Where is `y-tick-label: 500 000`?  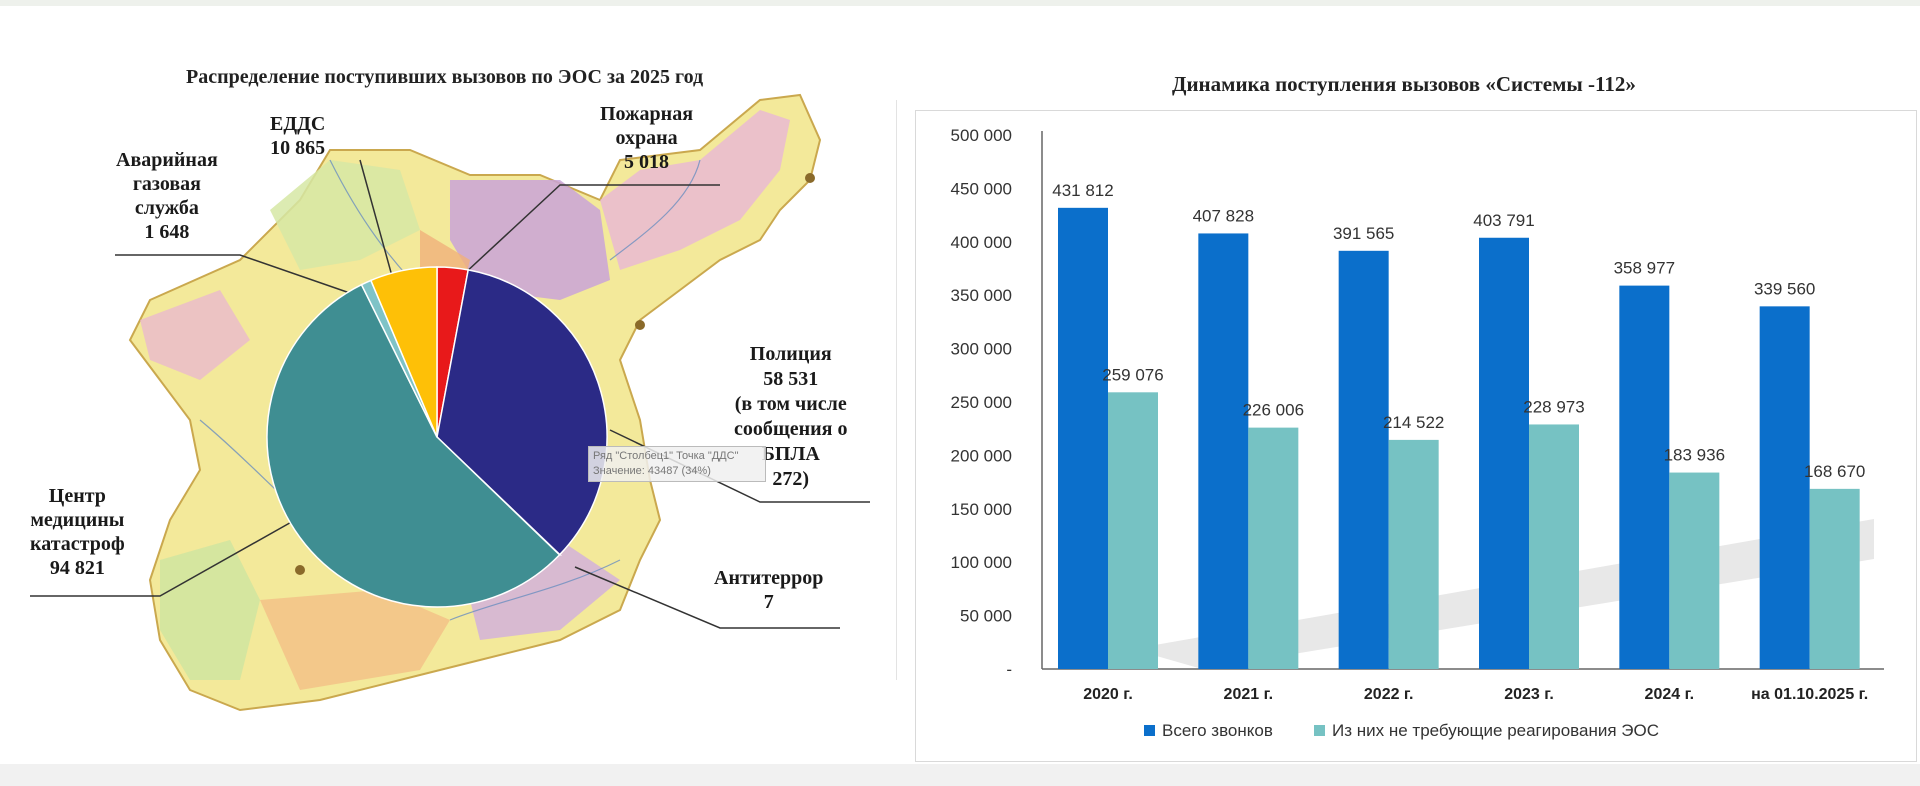 y-tick-label: 500 000 is located at coordinates (981, 135).